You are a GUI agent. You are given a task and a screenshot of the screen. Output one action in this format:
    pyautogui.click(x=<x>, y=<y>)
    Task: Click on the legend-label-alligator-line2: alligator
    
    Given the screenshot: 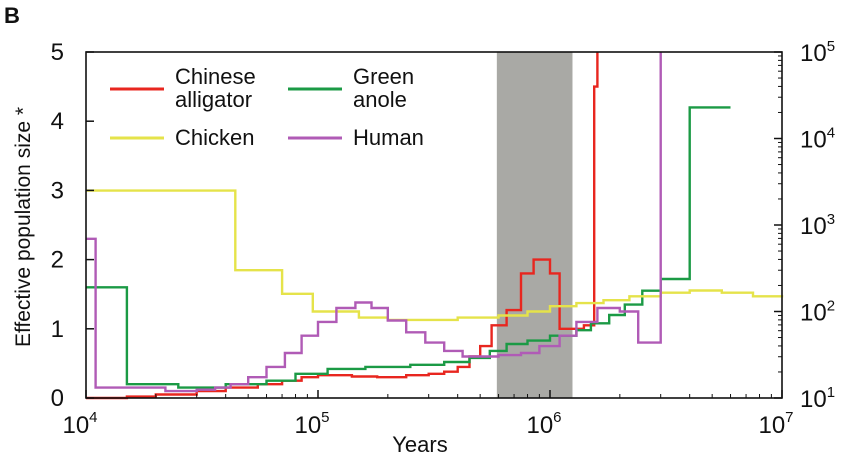 What is the action you would take?
    pyautogui.click(x=213, y=99)
    